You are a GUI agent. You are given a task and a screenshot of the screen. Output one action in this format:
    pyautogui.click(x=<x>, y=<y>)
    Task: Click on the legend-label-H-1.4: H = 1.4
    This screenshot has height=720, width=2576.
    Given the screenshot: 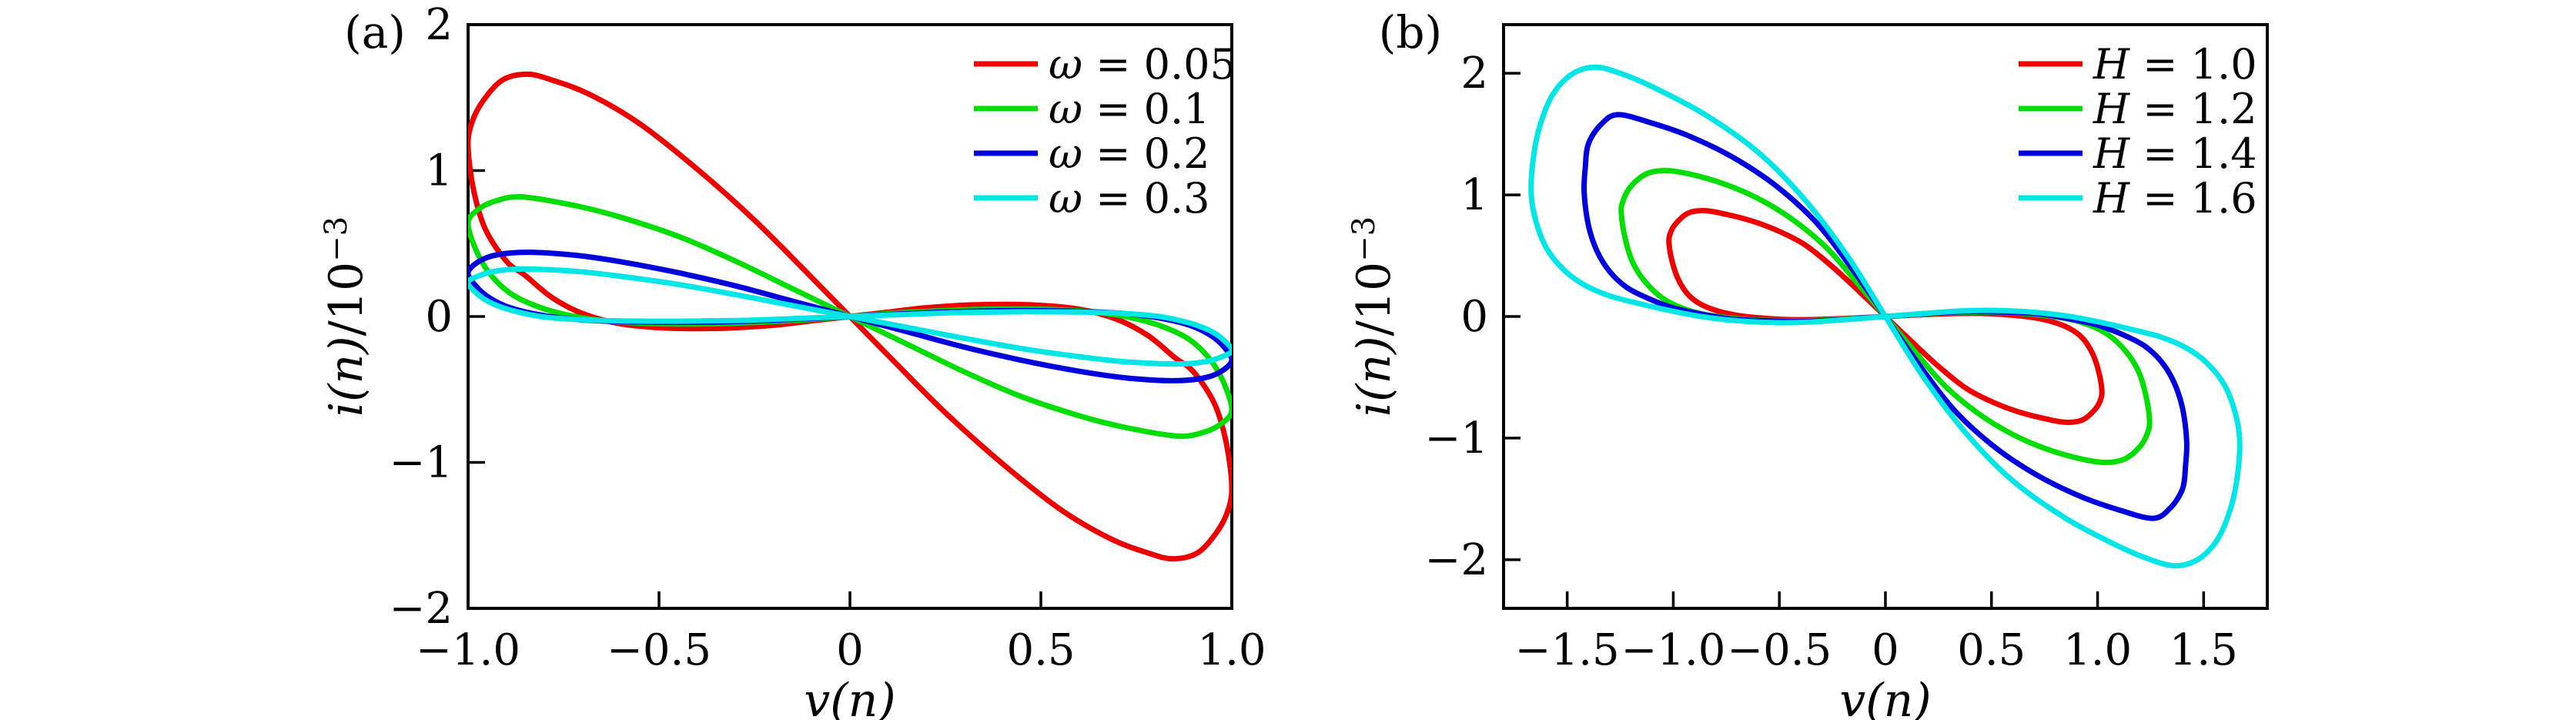 What is the action you would take?
    pyautogui.click(x=2175, y=153)
    